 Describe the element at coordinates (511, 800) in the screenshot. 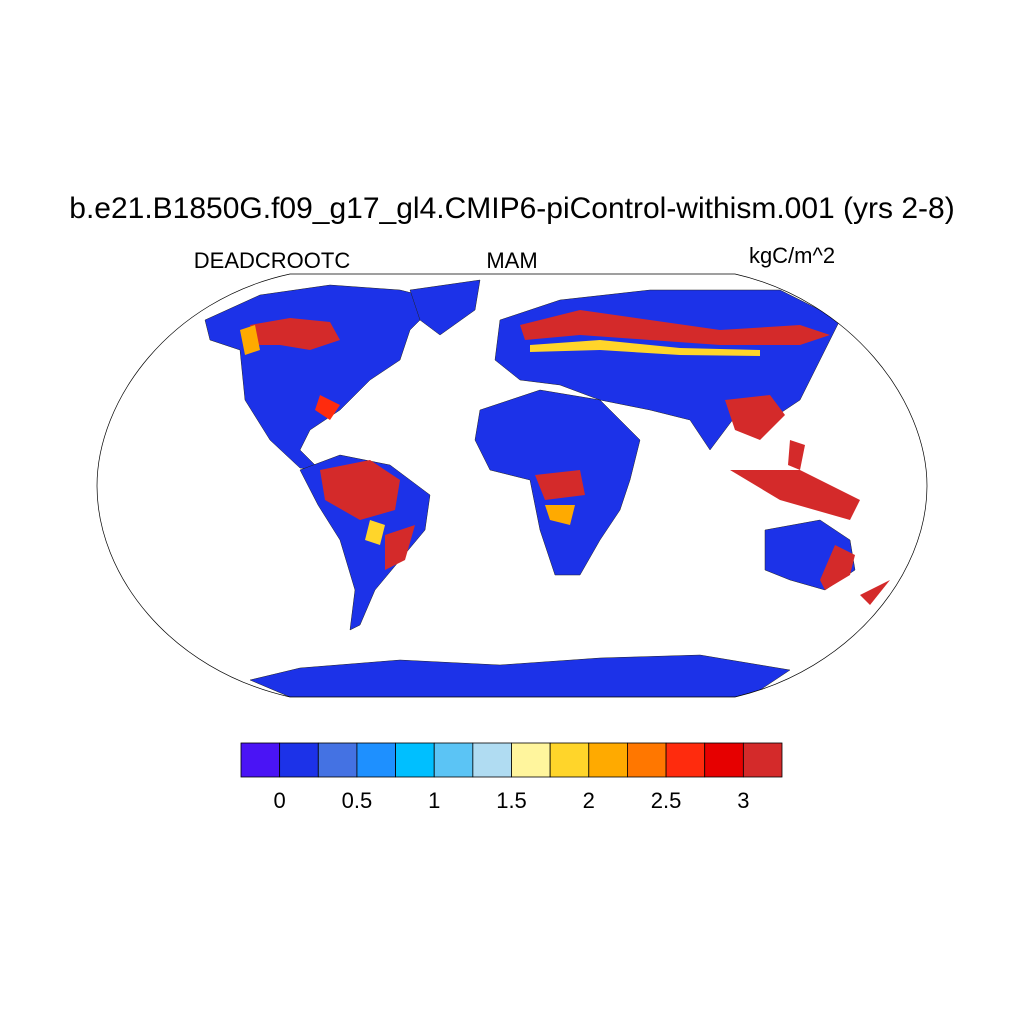

I see `colorbar-tick-label: 1.5` at that location.